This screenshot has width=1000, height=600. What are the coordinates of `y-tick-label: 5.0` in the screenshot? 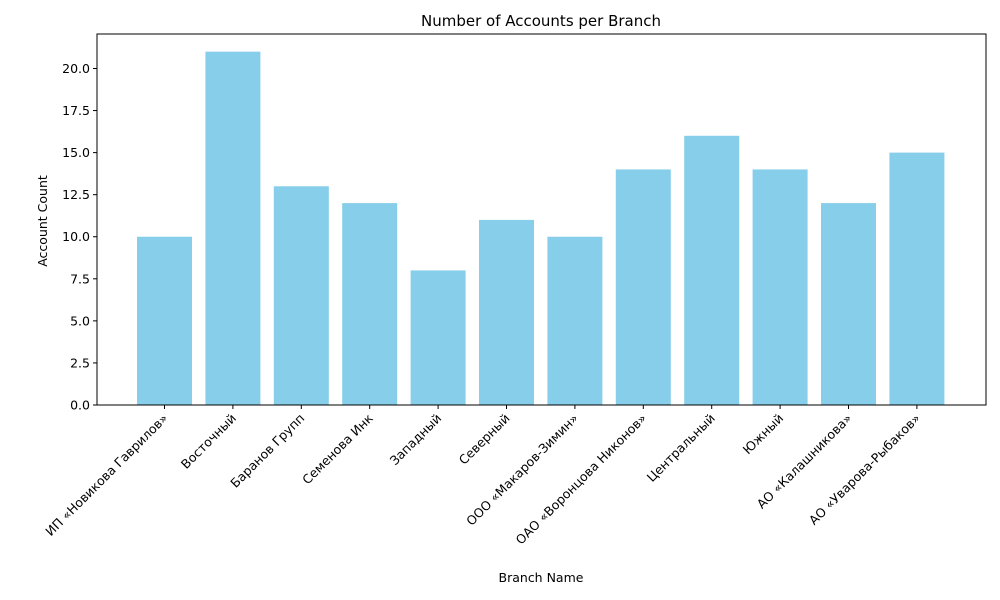 It's located at (80, 320).